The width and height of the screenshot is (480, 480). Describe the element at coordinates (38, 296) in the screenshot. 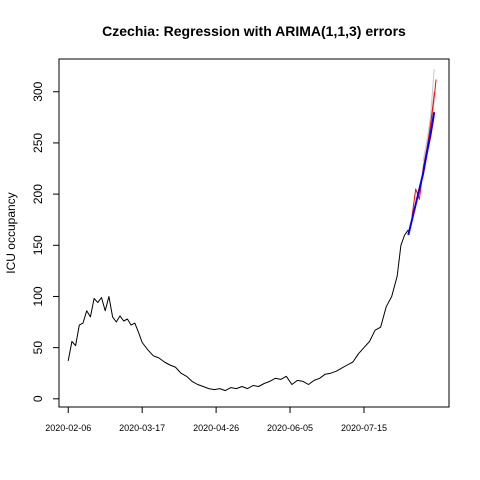

I see `y-tick-label: 100` at that location.